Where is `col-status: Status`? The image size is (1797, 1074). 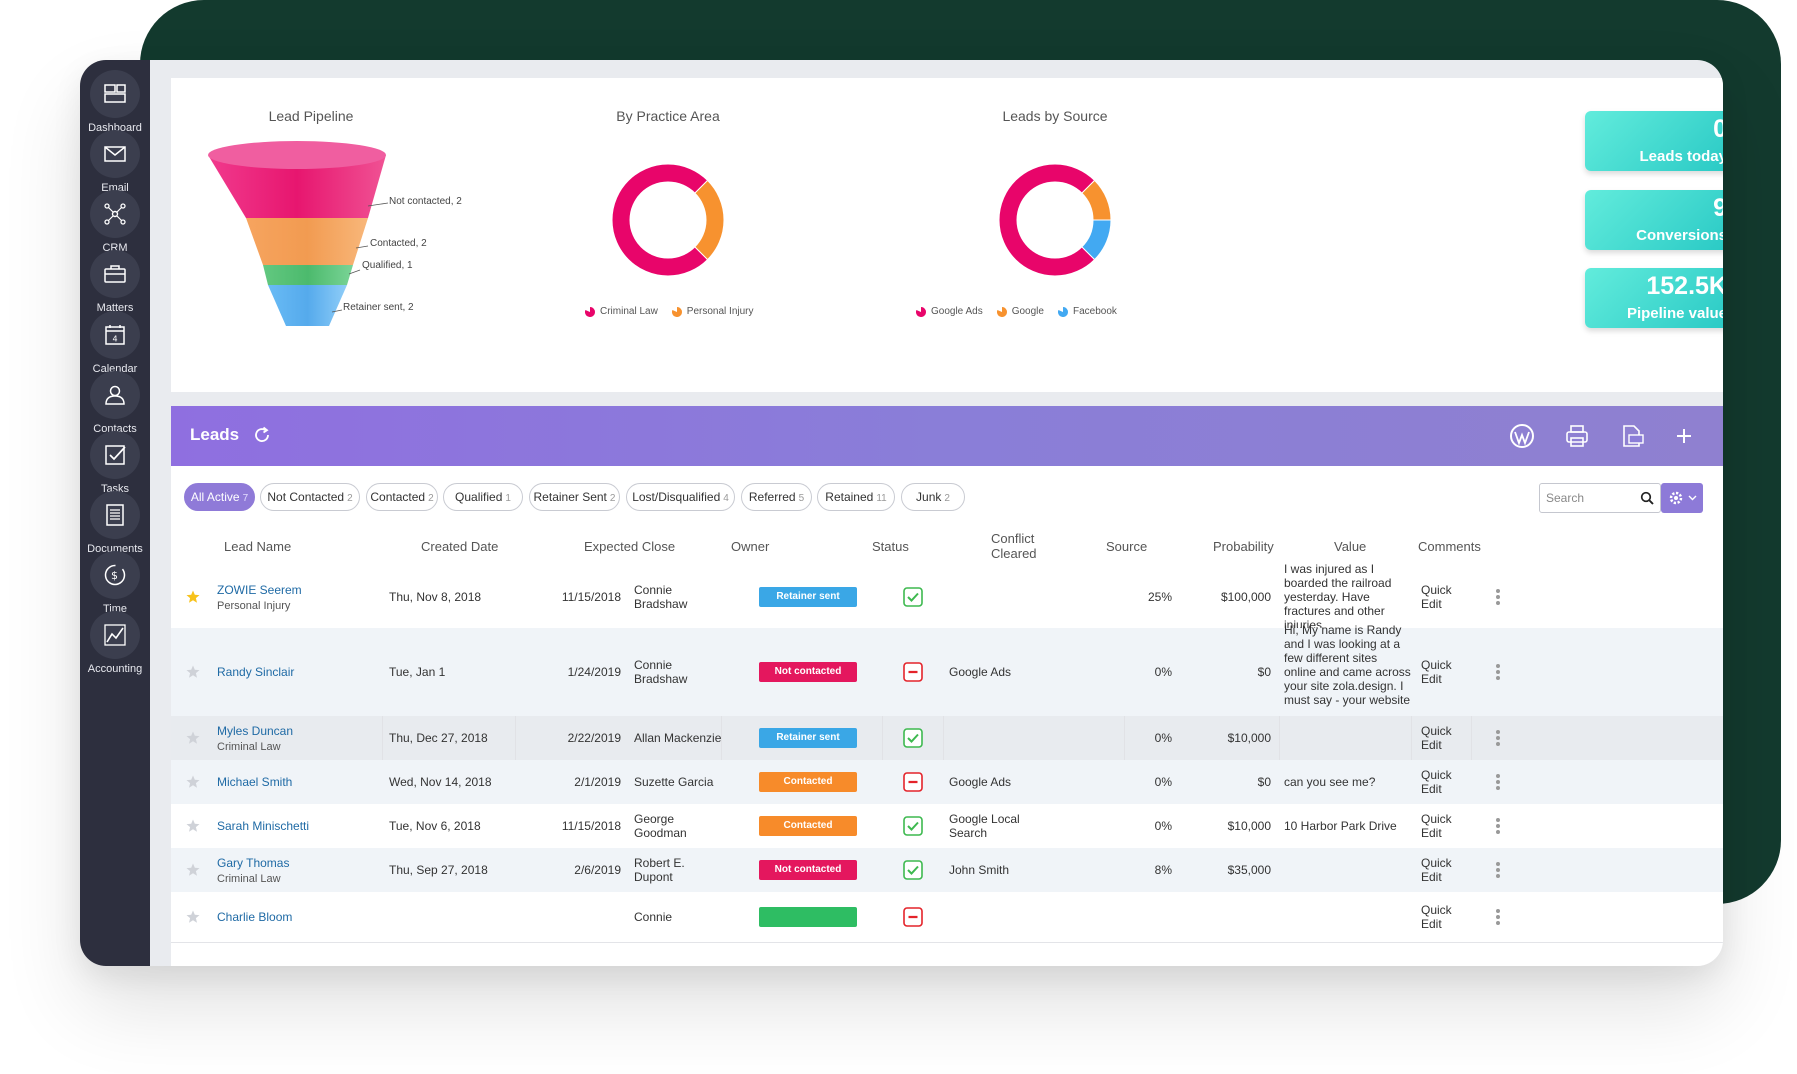 col-status: Status is located at coordinates (890, 546).